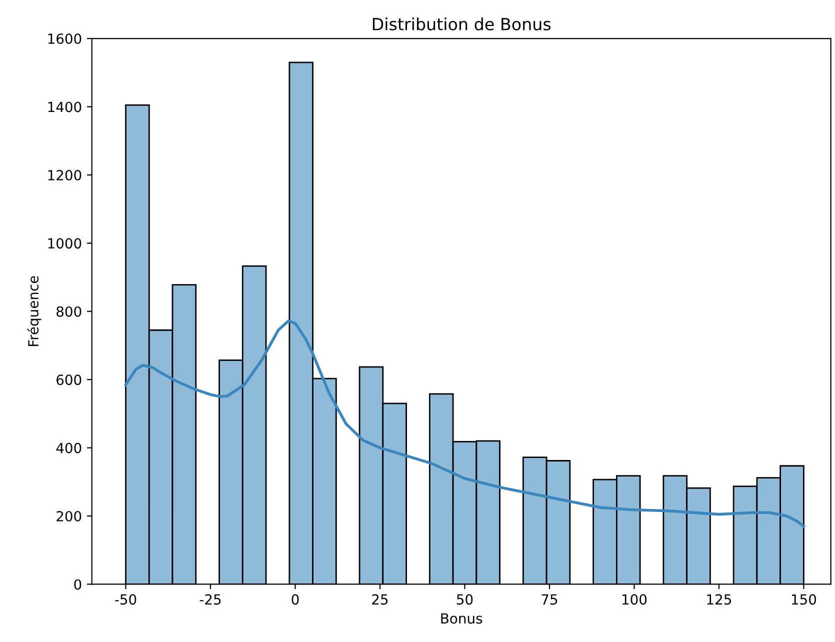  I want to click on x-tick-label: 25, so click(380, 599).